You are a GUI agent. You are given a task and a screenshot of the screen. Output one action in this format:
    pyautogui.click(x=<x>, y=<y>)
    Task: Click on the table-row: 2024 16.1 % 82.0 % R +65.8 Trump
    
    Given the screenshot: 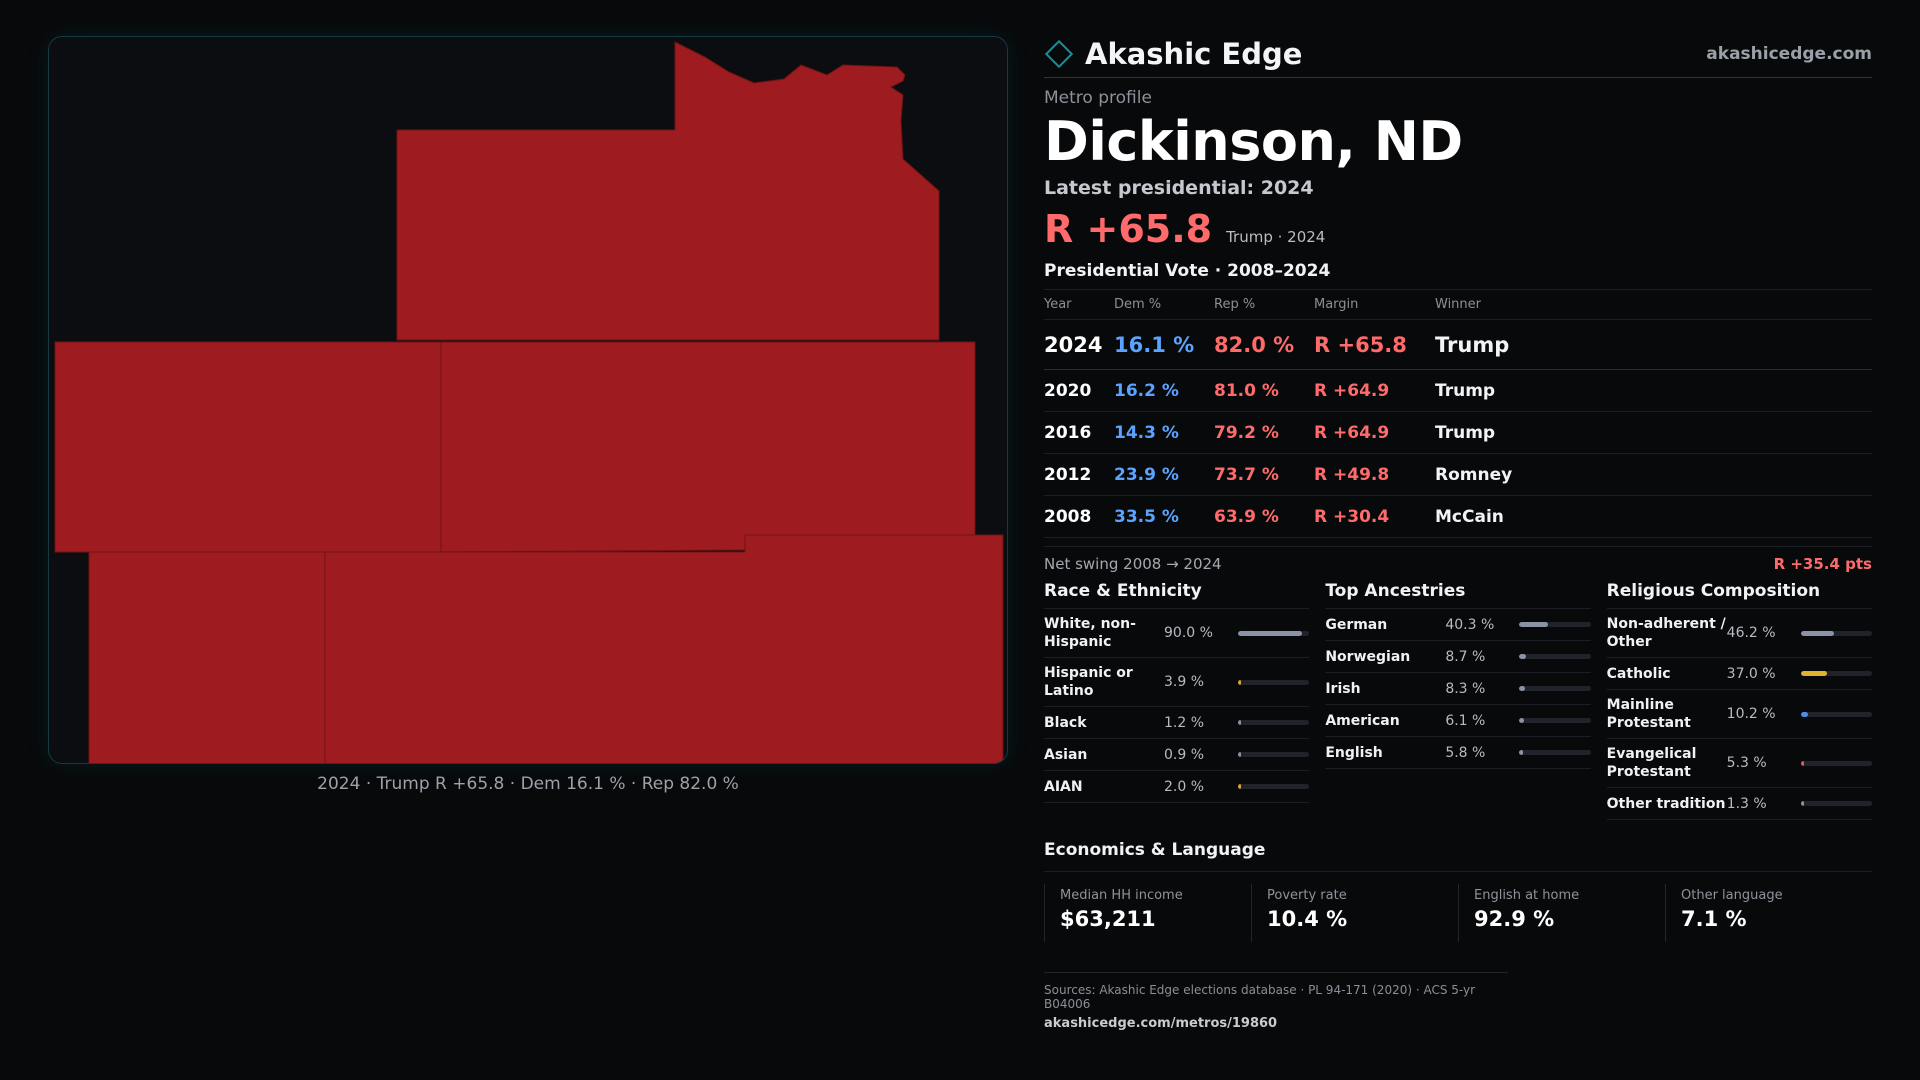 What is the action you would take?
    pyautogui.click(x=1458, y=344)
    